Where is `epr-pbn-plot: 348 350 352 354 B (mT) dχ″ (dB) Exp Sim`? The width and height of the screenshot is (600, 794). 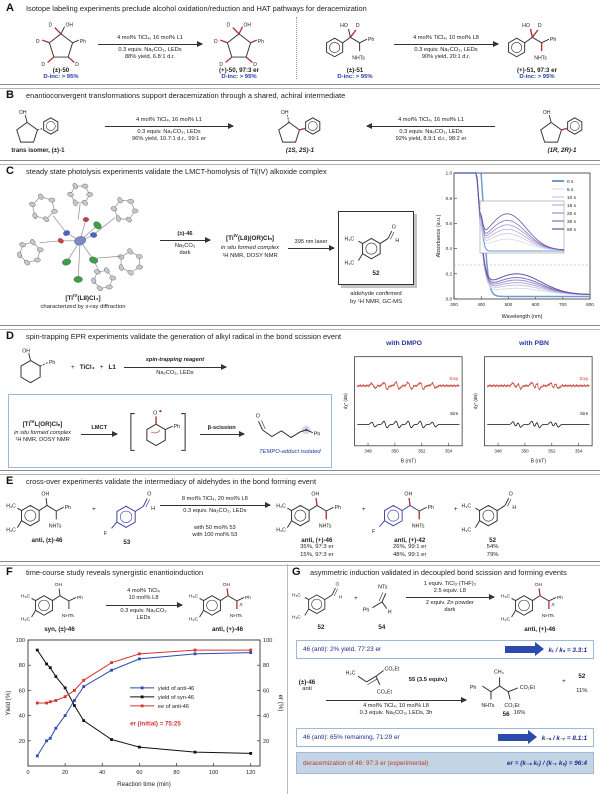 epr-pbn-plot: 348 350 352 354 B (mT) dχ″ (dB) Exp Sim is located at coordinates (533, 410).